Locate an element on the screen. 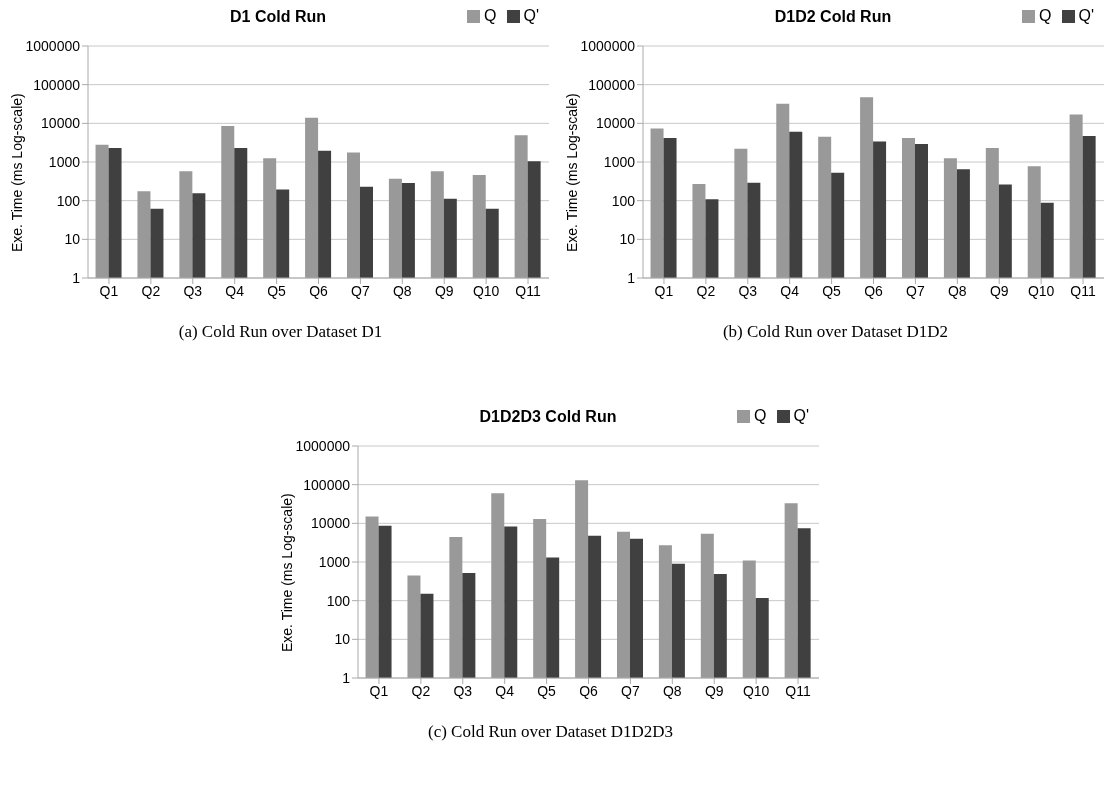 The height and width of the screenshot is (805, 1117). text: (c) Cold Run over Dataset D1D2D3 is located at coordinates (550, 732).